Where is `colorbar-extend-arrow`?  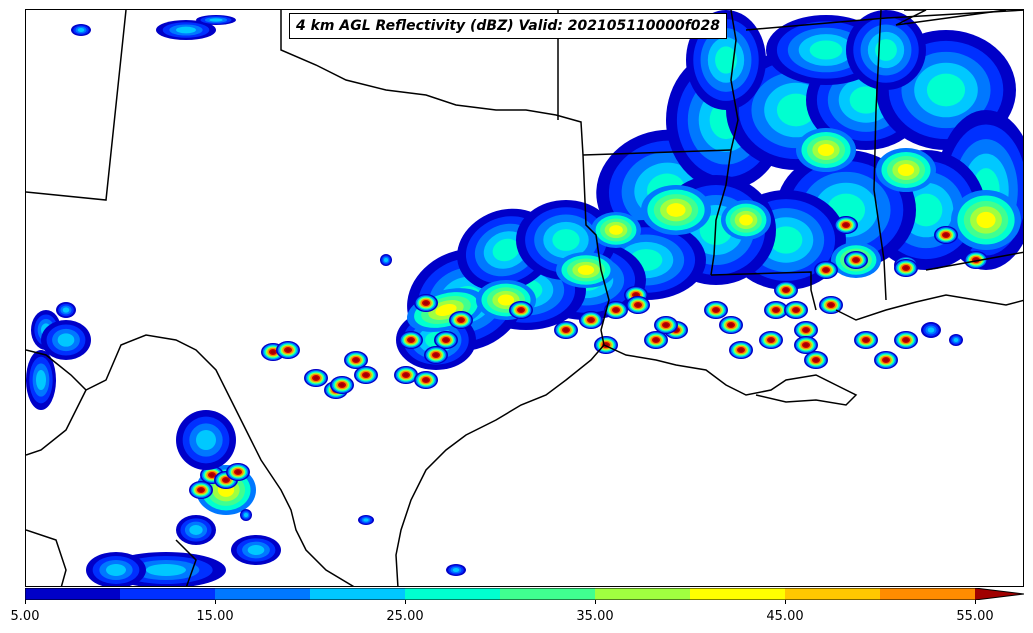 colorbar-extend-arrow is located at coordinates (999, 594).